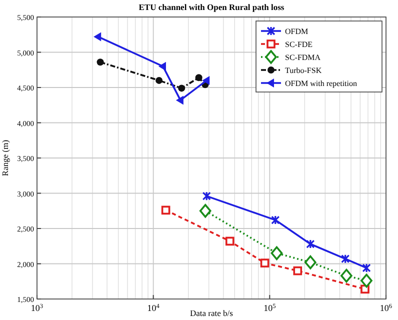 The image size is (398, 320). Describe the element at coordinates (270, 307) in the screenshot. I see `x-tick-label: 10$^{5}$` at that location.